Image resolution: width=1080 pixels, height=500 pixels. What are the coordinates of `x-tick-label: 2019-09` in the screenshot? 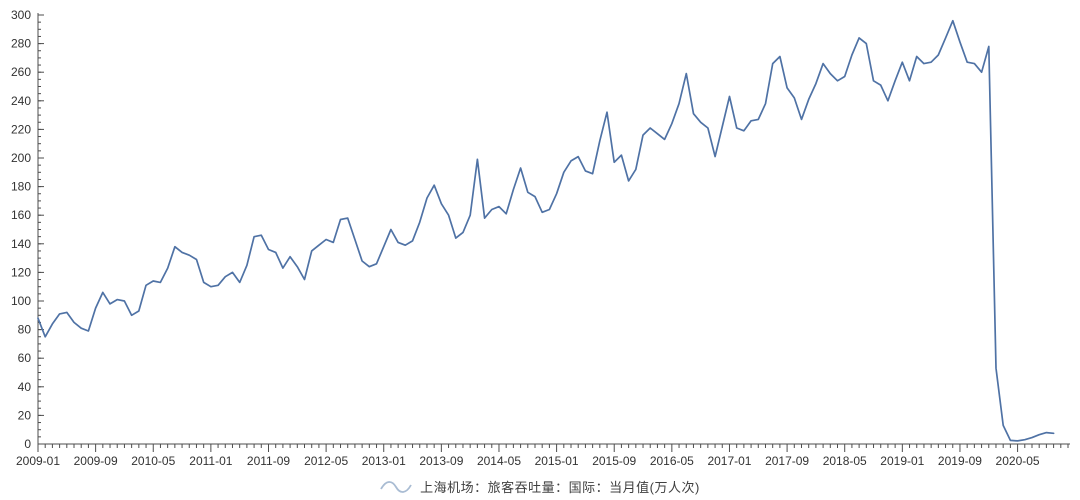 It's located at (960, 461).